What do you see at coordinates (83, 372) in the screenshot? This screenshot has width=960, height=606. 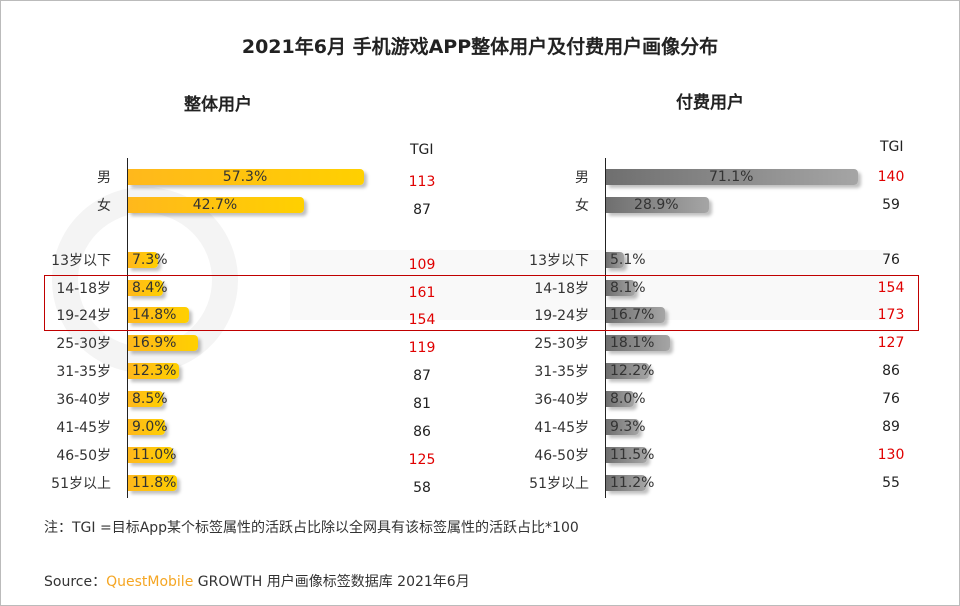 I see `all-category-label: 31-35岁` at bounding box center [83, 372].